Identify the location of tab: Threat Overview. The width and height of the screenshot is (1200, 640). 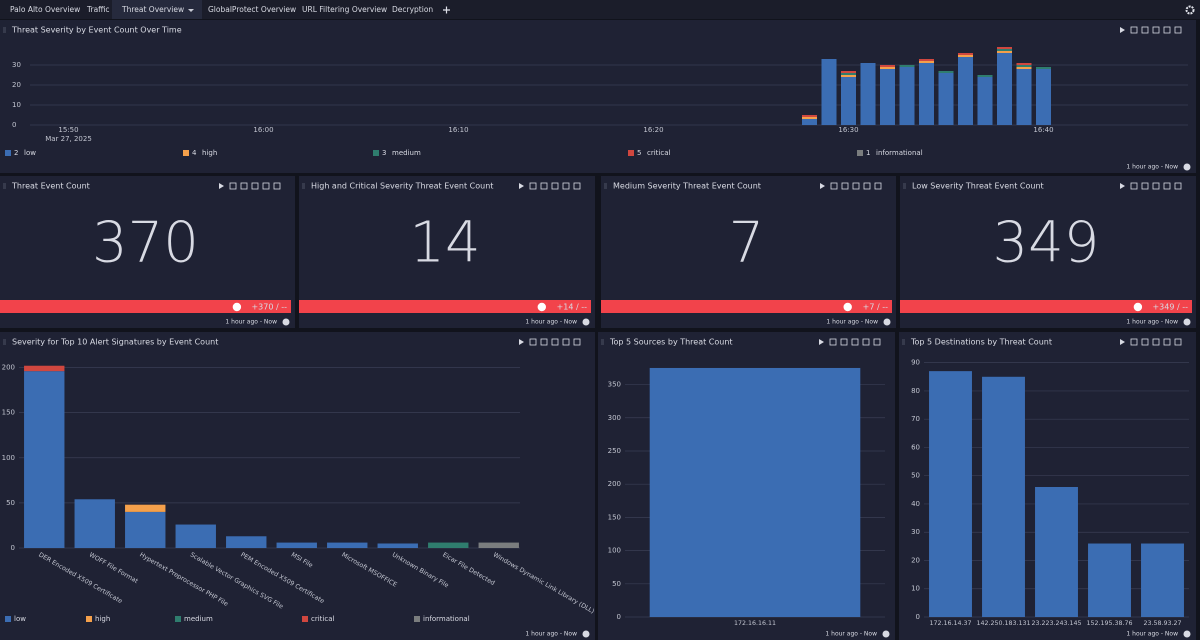
(152, 9).